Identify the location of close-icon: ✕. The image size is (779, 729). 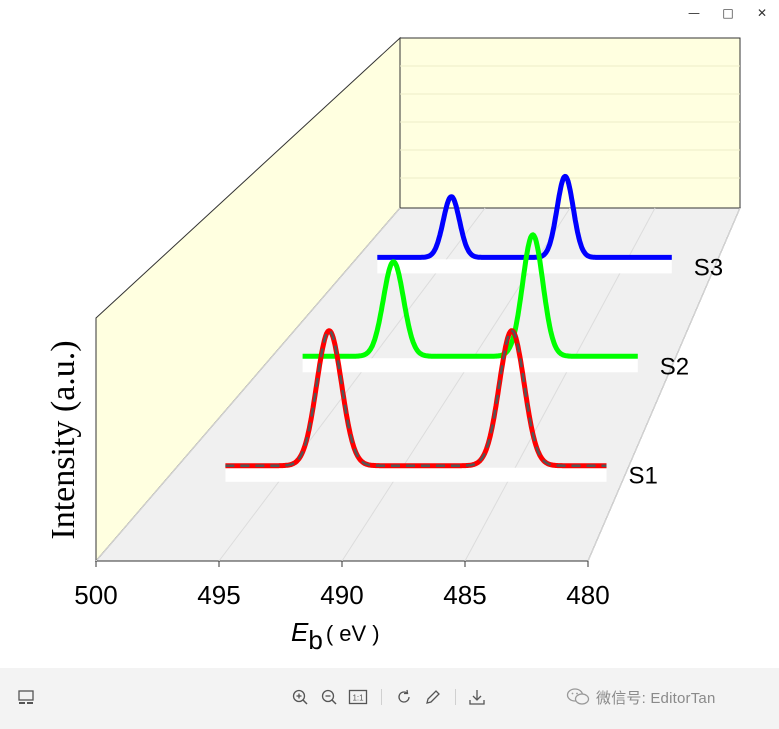
(762, 13).